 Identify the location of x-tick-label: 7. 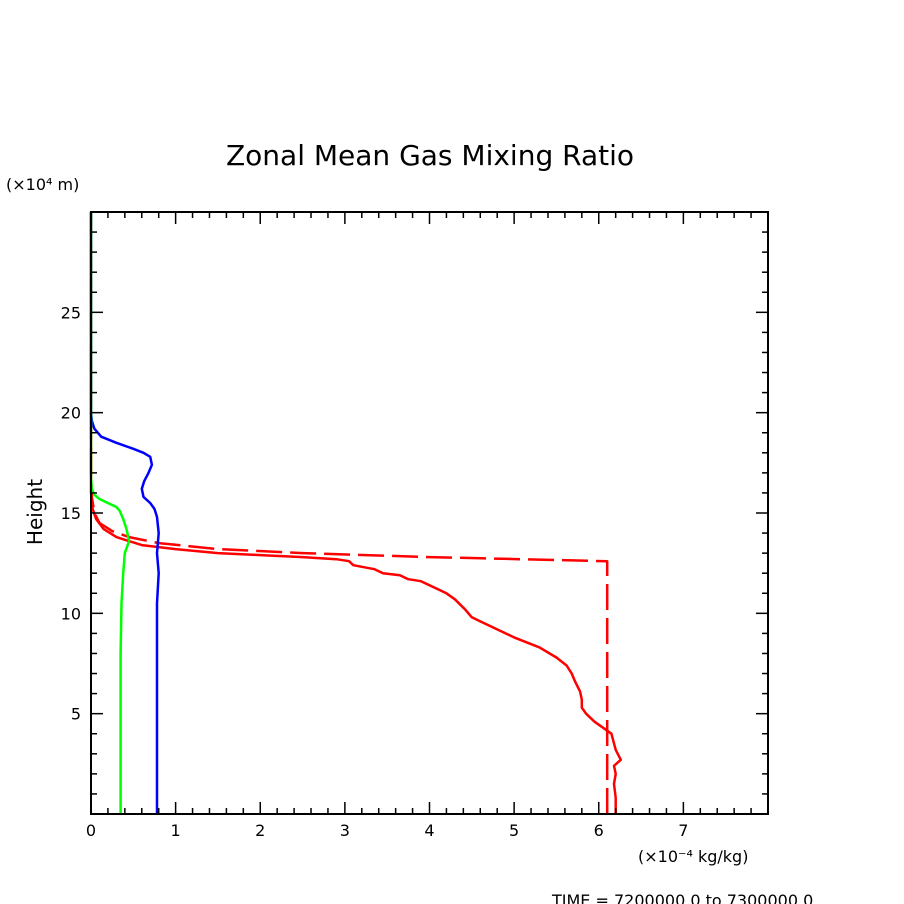
(683, 830).